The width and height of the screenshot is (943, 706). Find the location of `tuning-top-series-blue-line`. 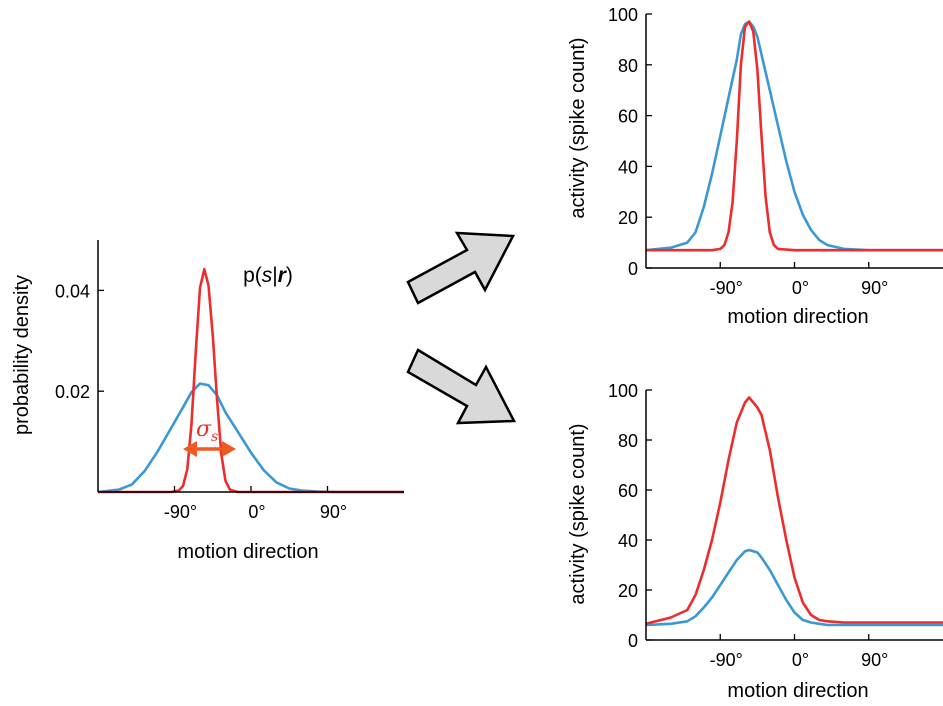

tuning-top-series-blue-line is located at coordinates (794, 136).